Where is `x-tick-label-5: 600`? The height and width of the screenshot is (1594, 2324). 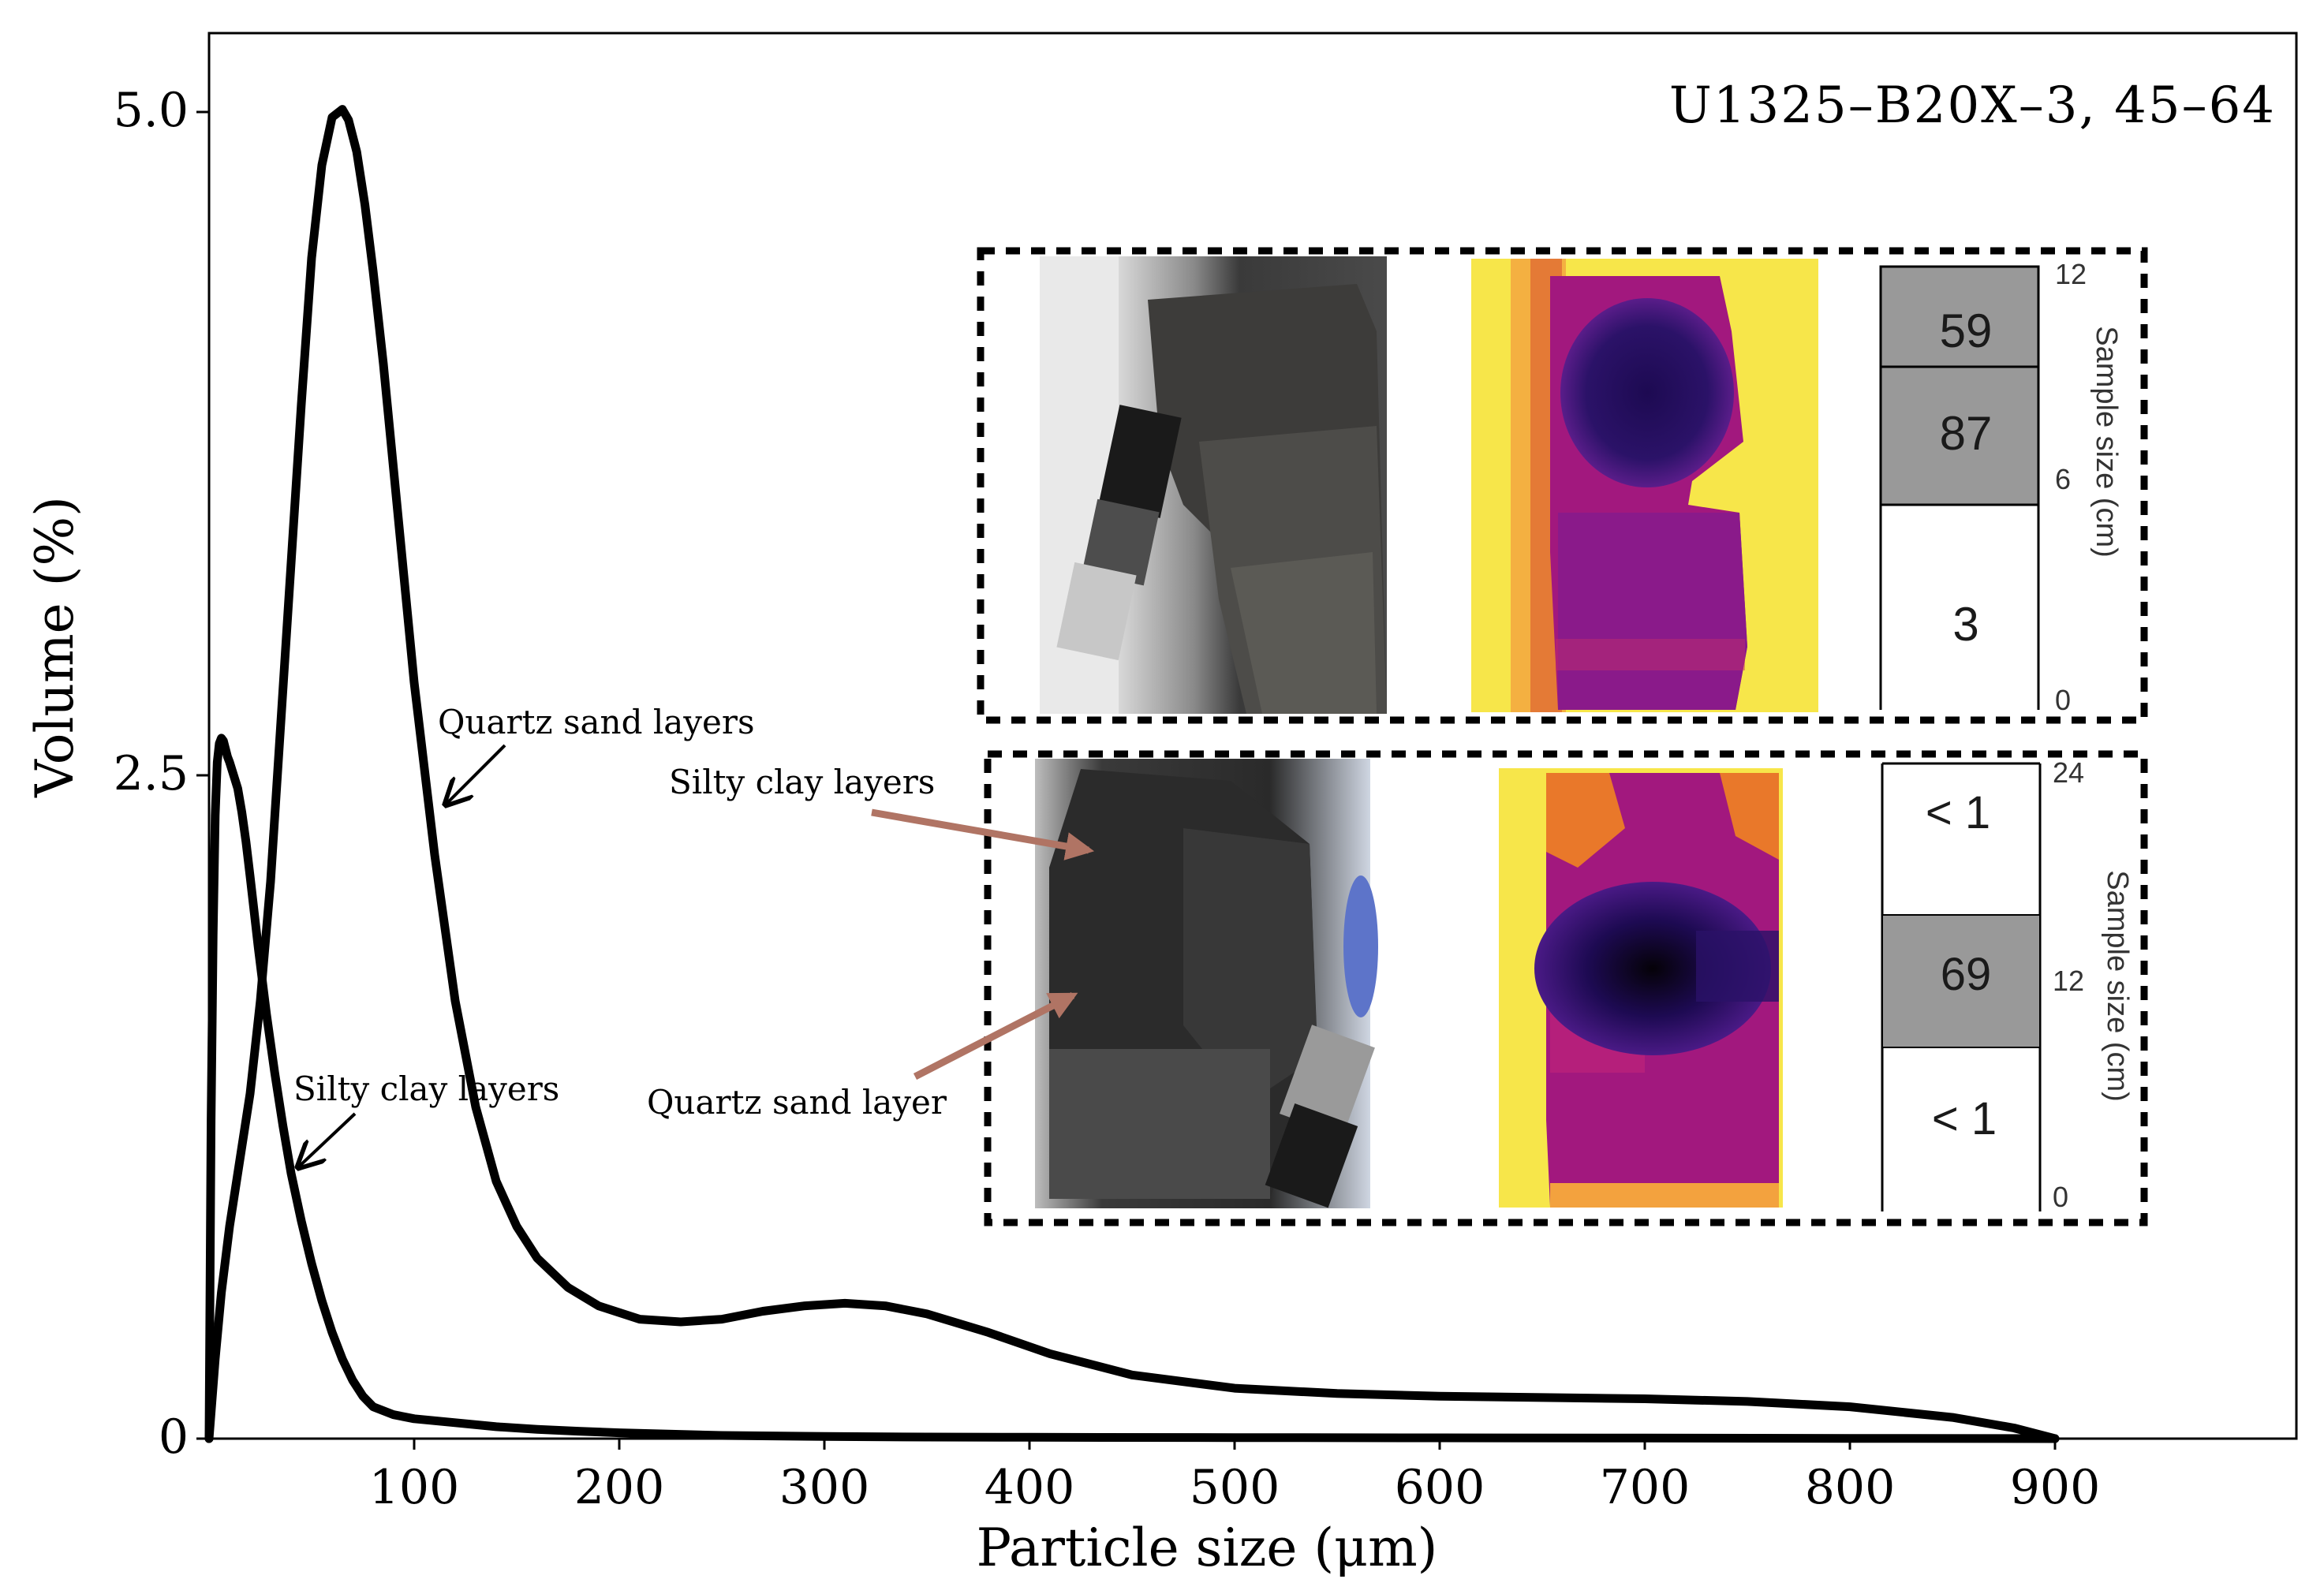
x-tick-label-5: 600 is located at coordinates (1440, 1487).